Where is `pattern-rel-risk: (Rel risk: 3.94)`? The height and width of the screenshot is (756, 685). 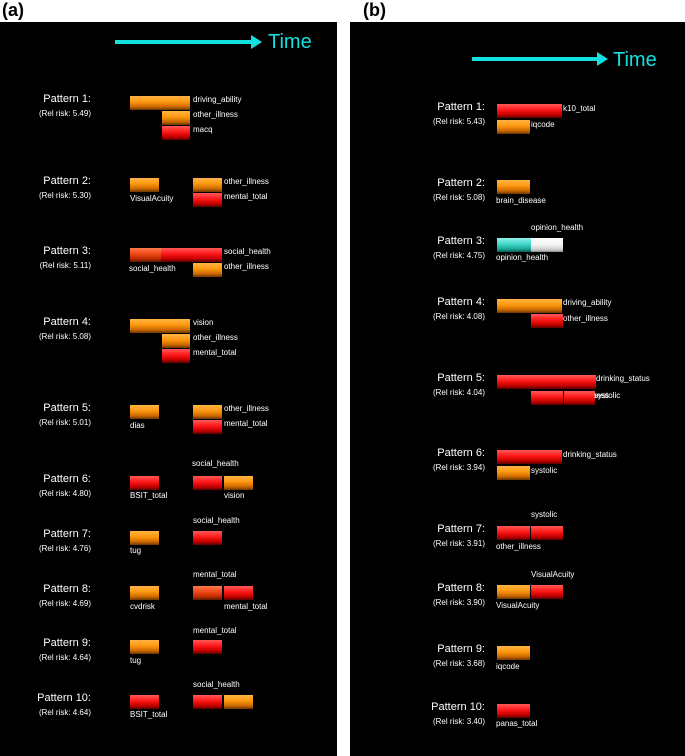
pattern-rel-risk: (Rel risk: 3.94) is located at coordinates (458, 467).